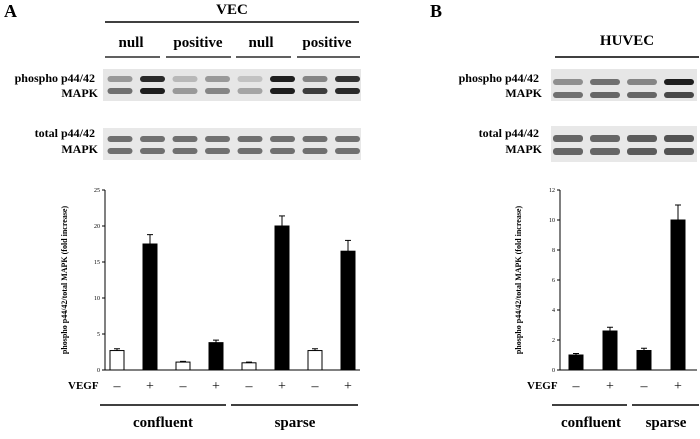  What do you see at coordinates (150, 386) in the screenshot?
I see `panel-a-vegf-sign: +` at bounding box center [150, 386].